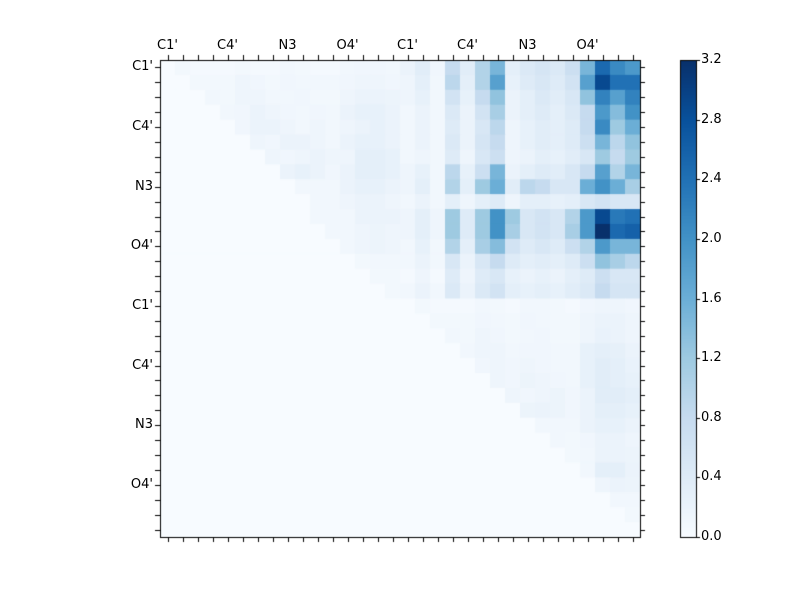 The image size is (800, 600). I want to click on colorbar-tick-label: 2.4, so click(711, 179).